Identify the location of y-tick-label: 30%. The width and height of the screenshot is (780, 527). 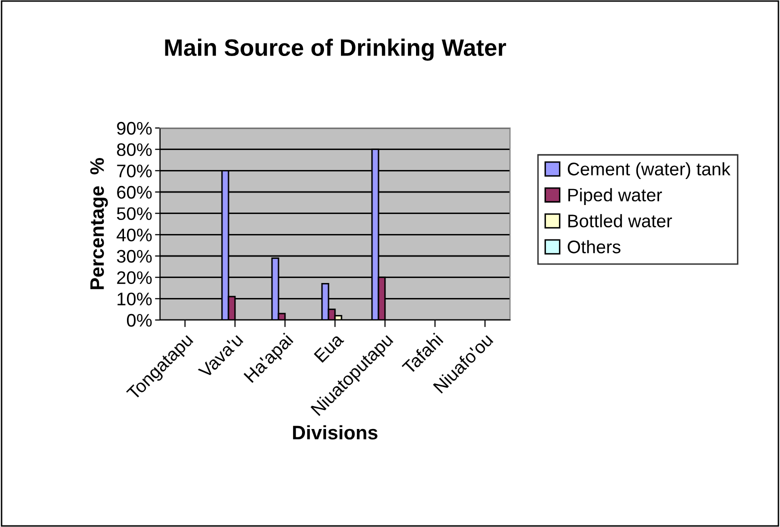
(134, 256).